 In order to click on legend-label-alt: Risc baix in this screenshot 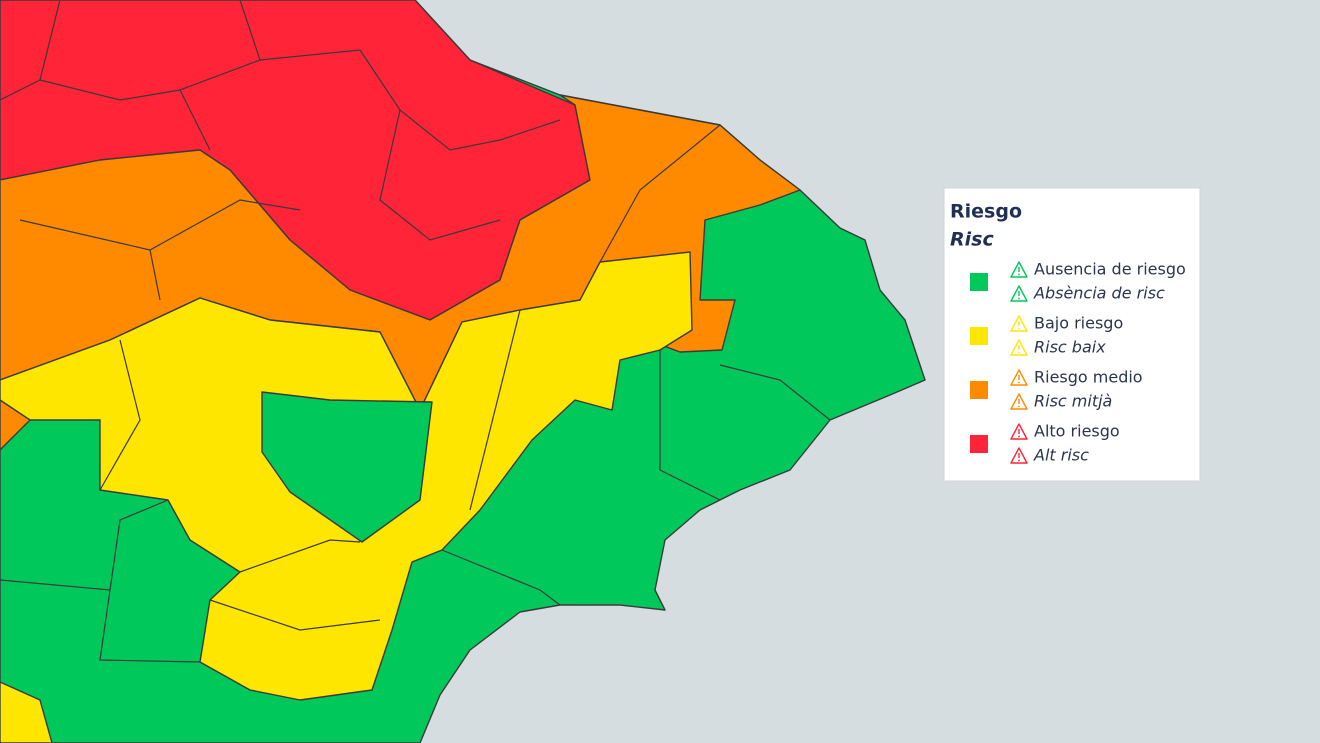, I will do `click(1070, 347)`.